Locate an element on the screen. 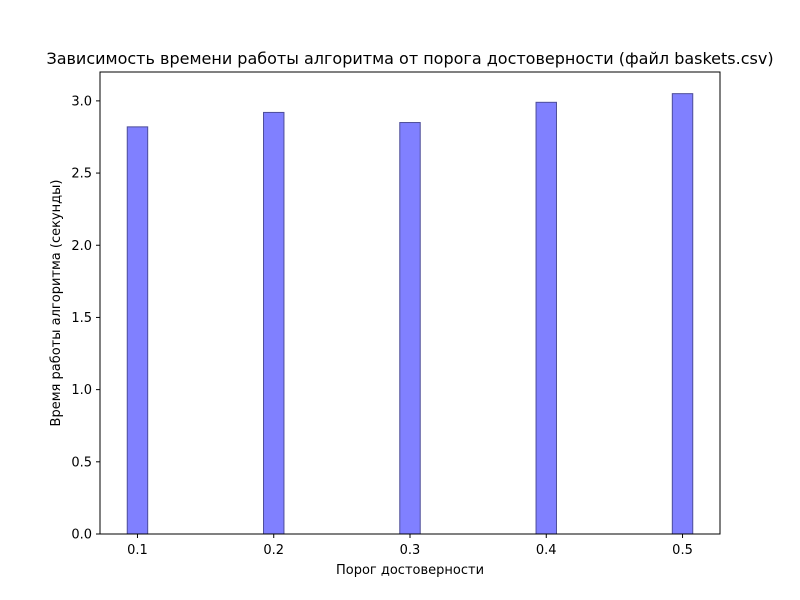 This screenshot has height=600, width=800. x-axis-ticks: 0.1 0.2 0.3 0.4 0.5 is located at coordinates (410, 546).